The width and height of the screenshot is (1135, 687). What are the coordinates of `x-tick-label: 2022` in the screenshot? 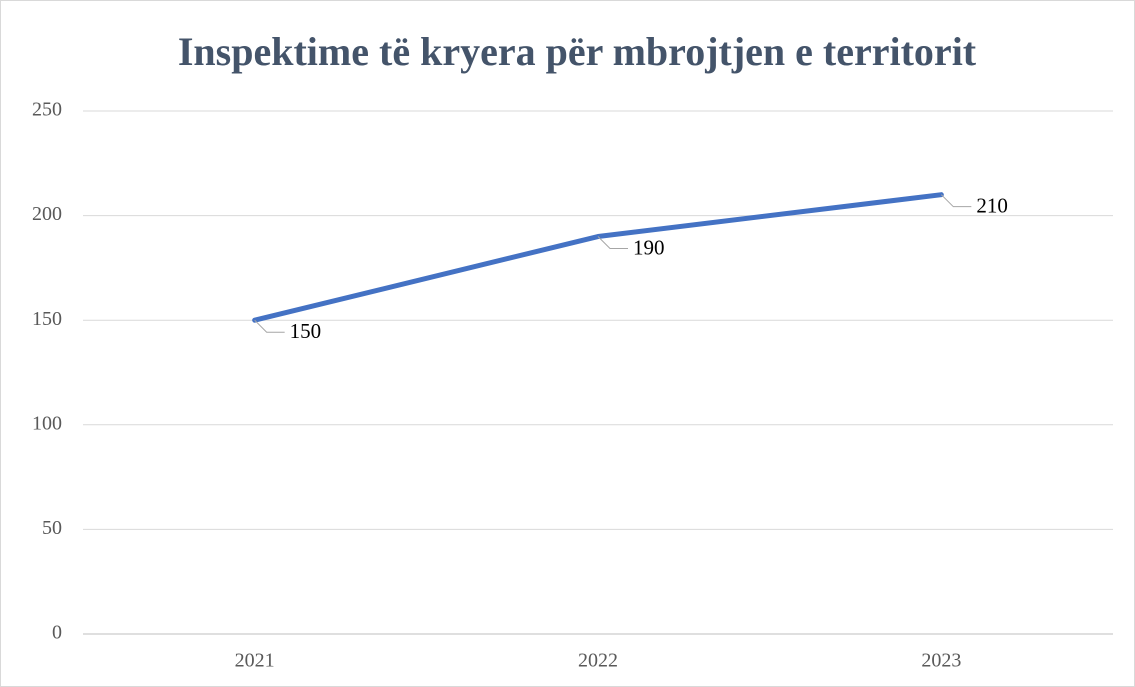 It's located at (598, 661).